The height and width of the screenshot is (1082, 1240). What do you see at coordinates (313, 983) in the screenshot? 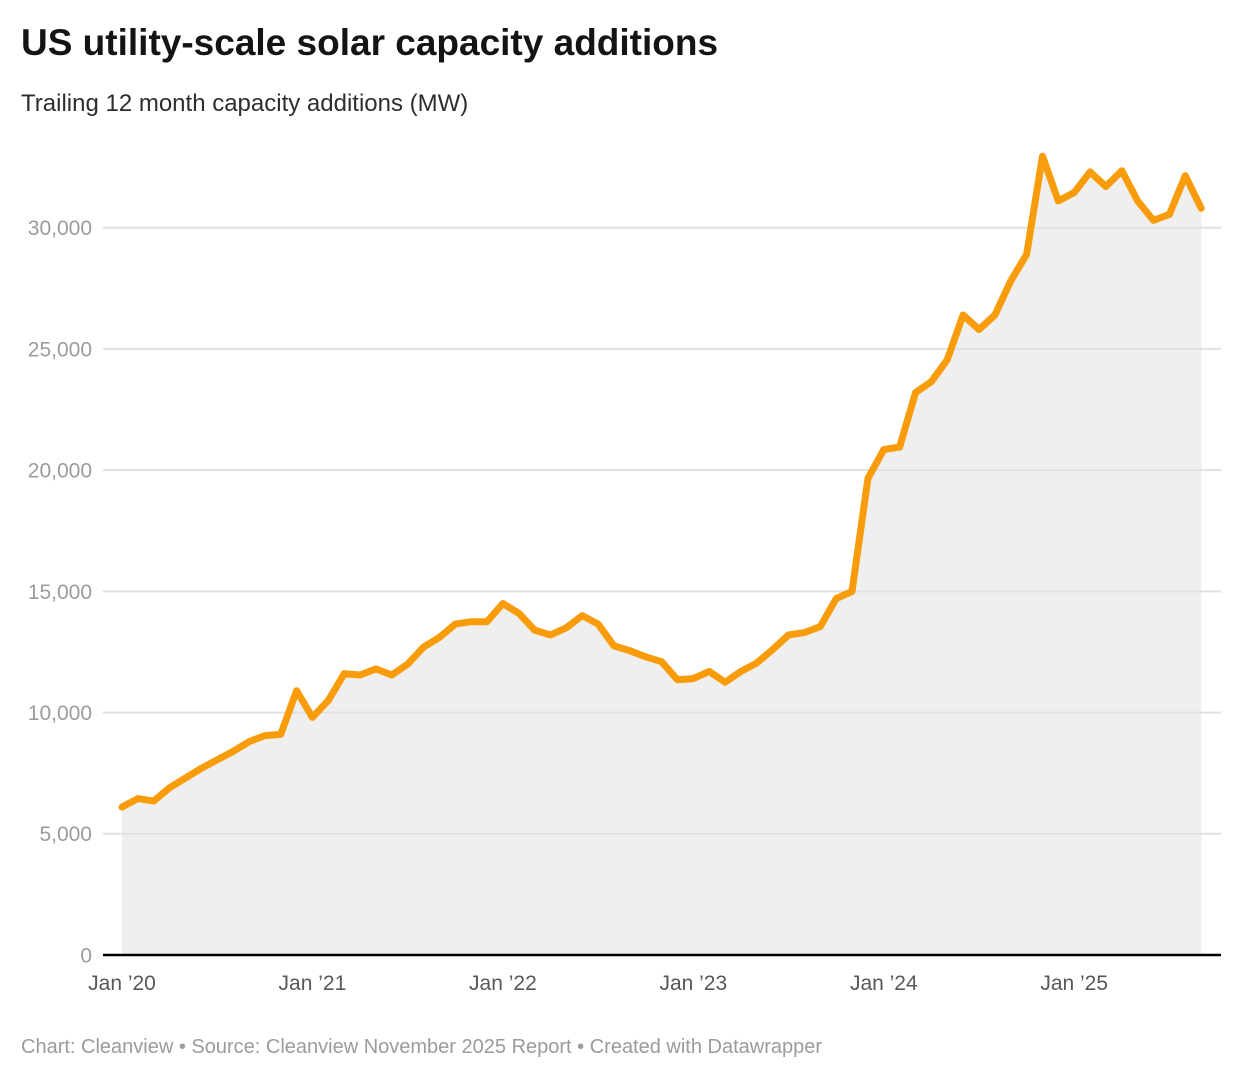
I see `x-axis-tick-label: Jan ’21` at bounding box center [313, 983].